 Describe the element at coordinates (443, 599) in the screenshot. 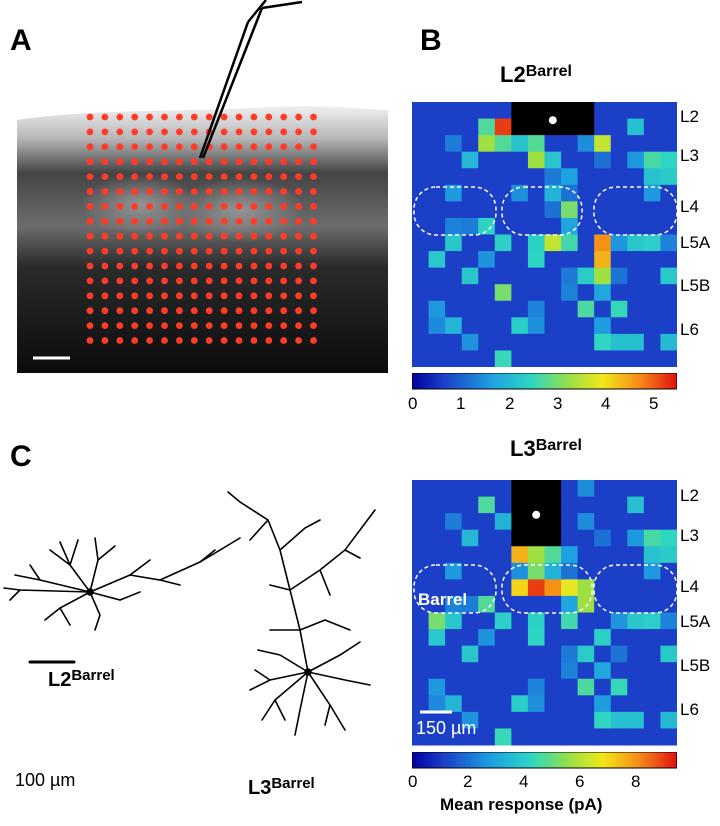

I see `panel-c-barrel-label: Barrel` at that location.